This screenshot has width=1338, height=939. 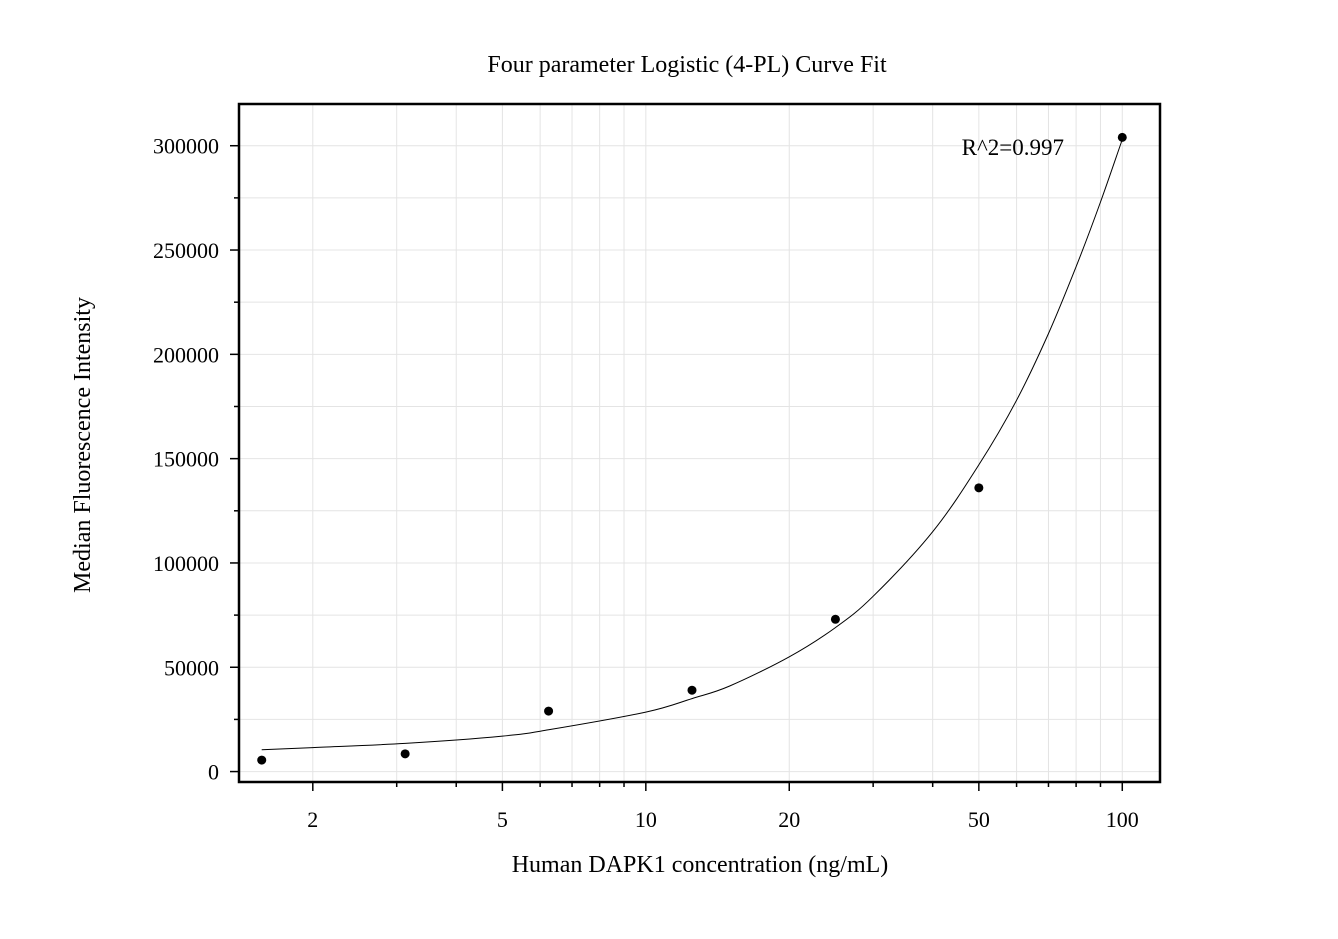 What do you see at coordinates (312, 819) in the screenshot?
I see `x-tick-label: 2` at bounding box center [312, 819].